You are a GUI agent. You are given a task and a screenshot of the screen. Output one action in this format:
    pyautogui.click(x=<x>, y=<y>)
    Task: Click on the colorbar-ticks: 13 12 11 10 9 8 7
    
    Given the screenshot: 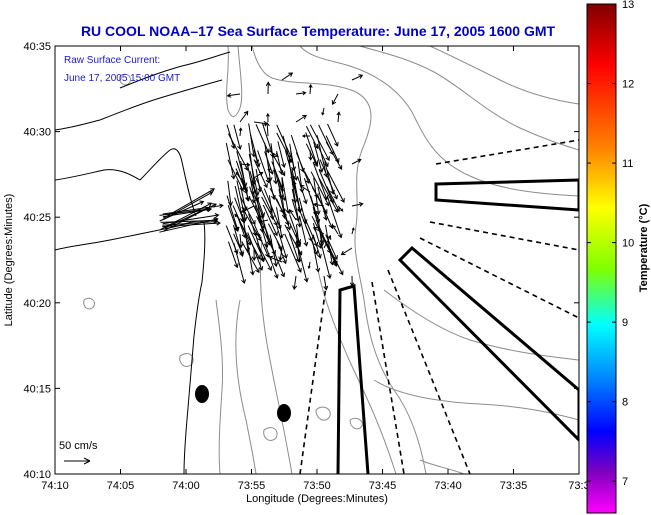 What is the action you would take?
    pyautogui.click(x=610, y=244)
    